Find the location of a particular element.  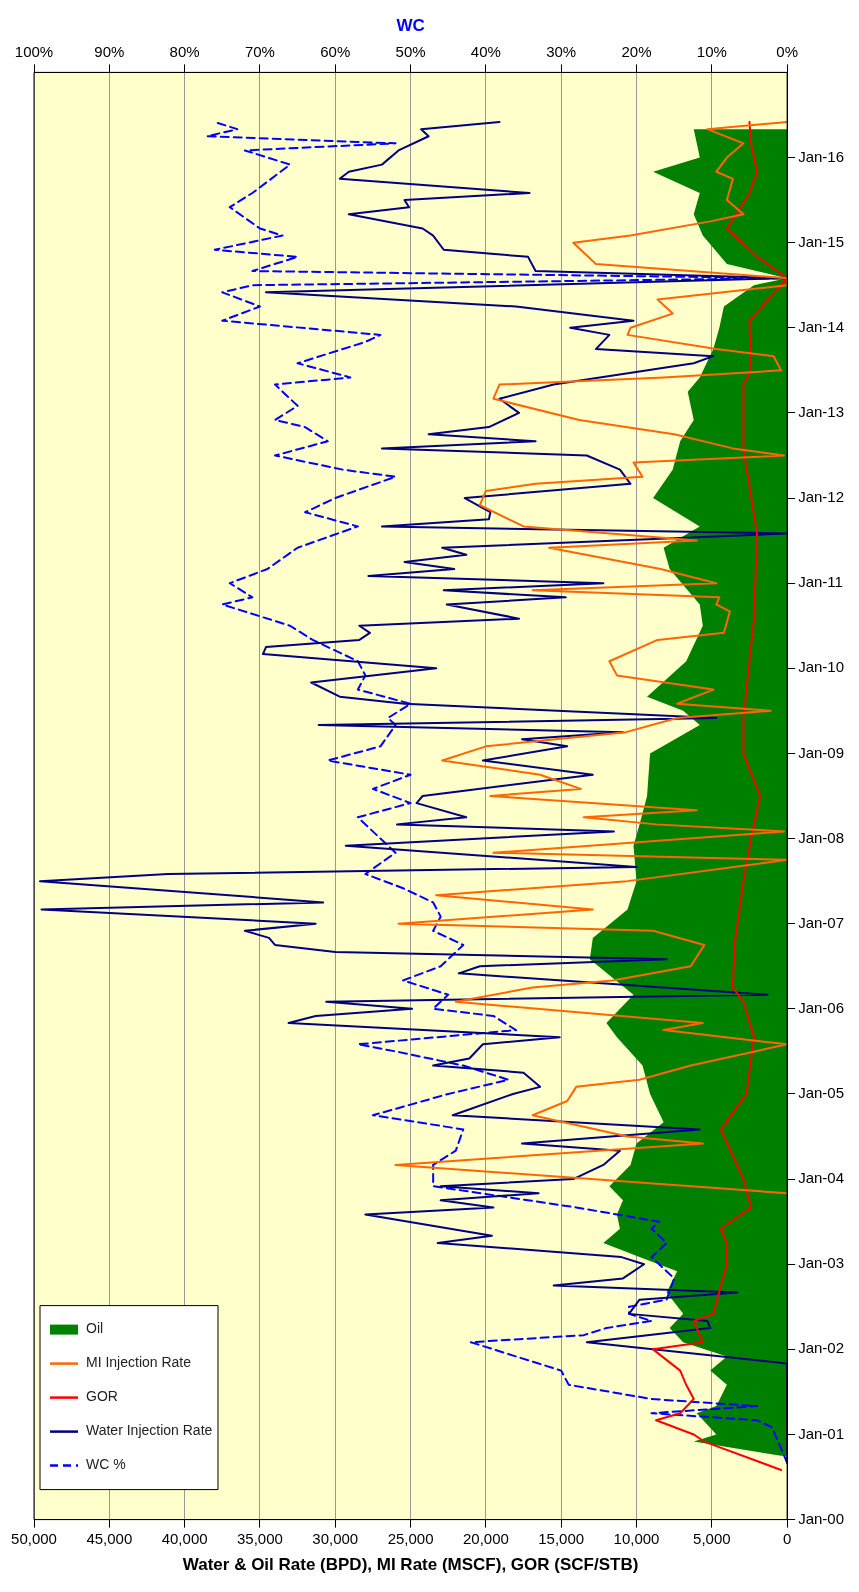

x-tick-label: 0 is located at coordinates (787, 1538).